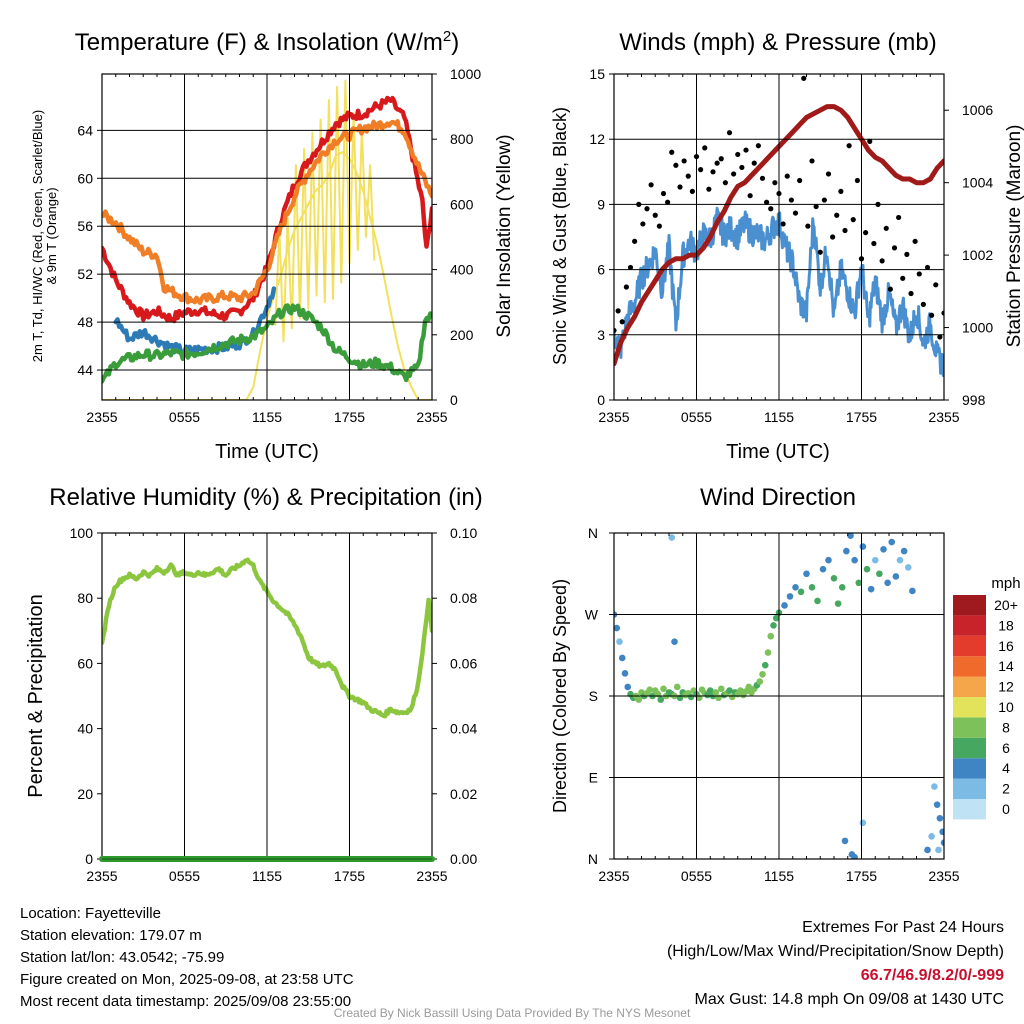  What do you see at coordinates (861, 876) in the screenshot?
I see `x-tick-label: 1755` at bounding box center [861, 876].